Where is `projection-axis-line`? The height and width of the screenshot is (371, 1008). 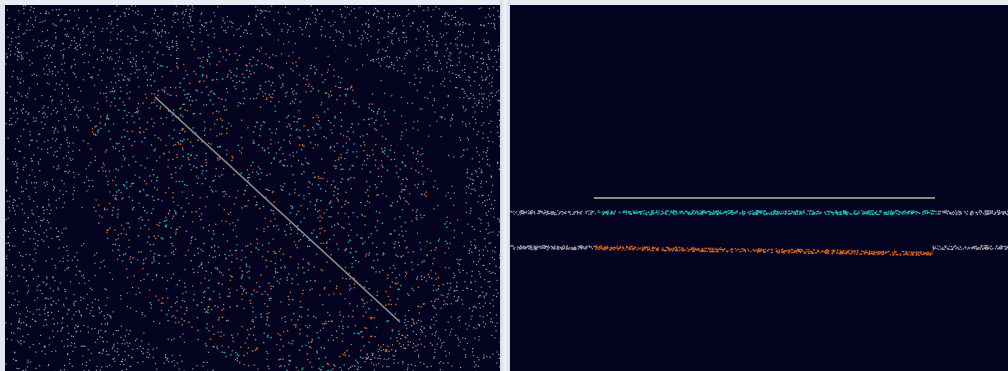
projection-axis-line is located at coordinates (277, 209).